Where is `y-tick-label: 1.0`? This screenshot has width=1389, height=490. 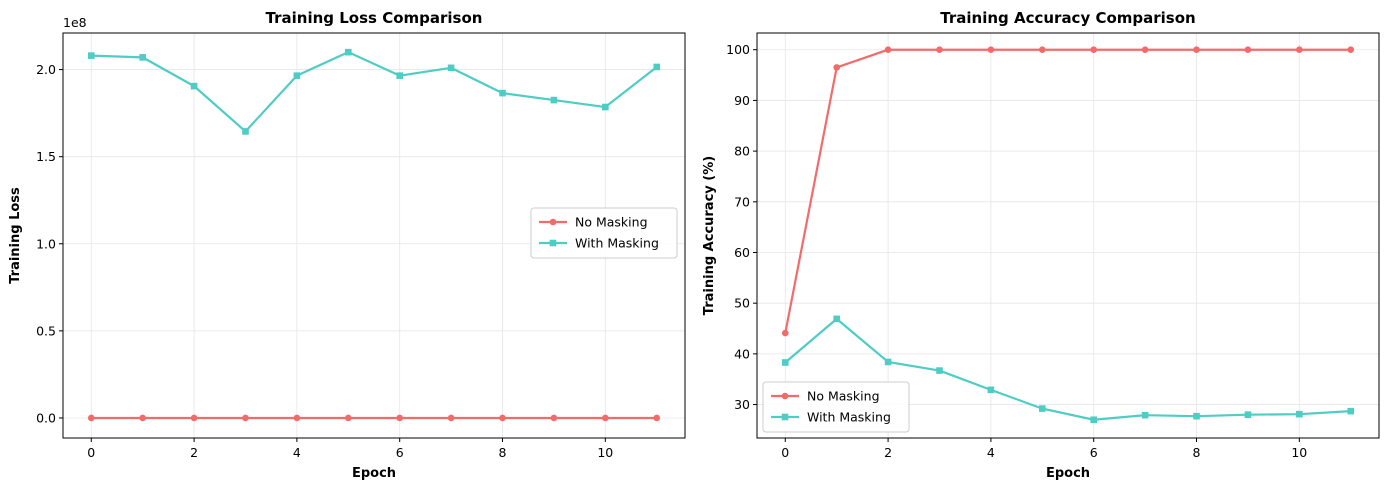
y-tick-label: 1.0 is located at coordinates (46, 243).